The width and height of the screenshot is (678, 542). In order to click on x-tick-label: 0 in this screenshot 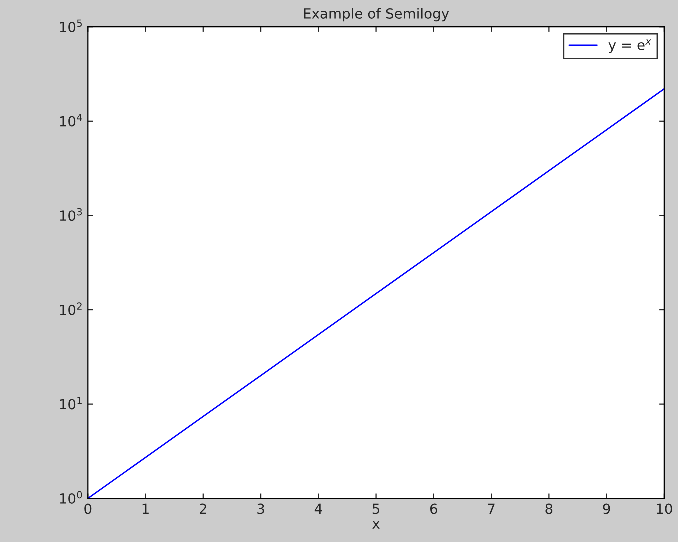, I will do `click(88, 509)`.